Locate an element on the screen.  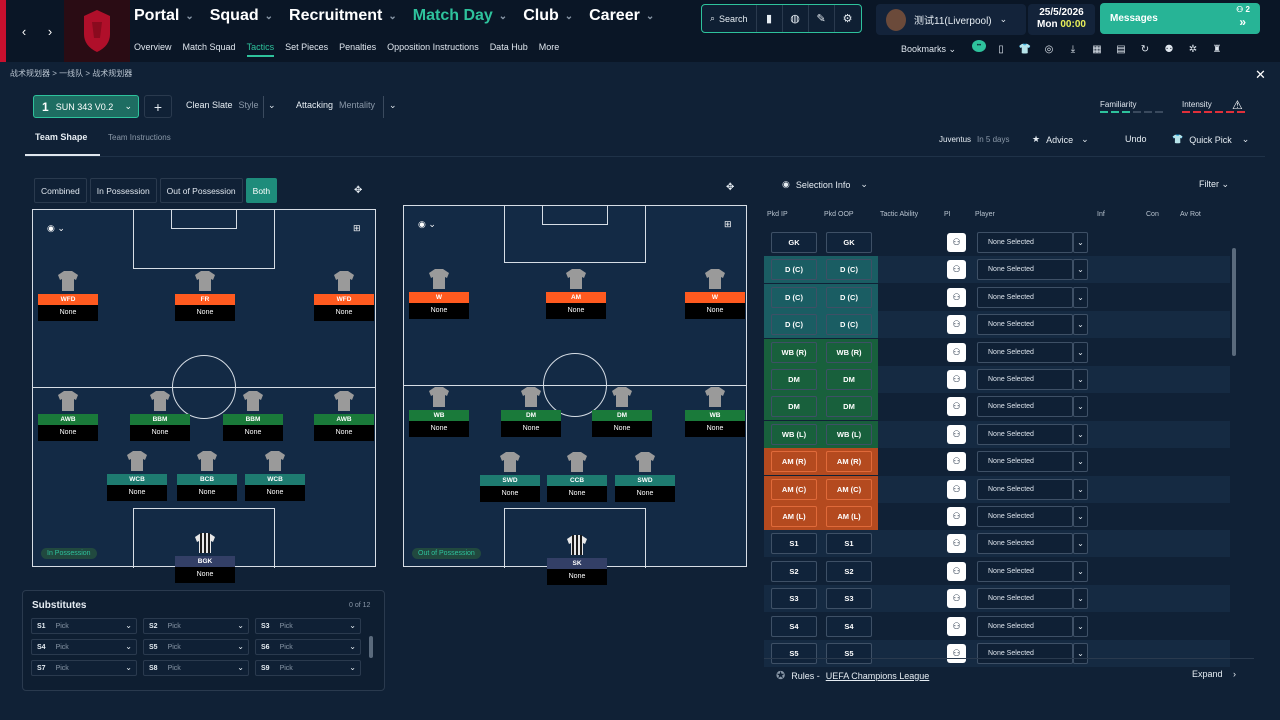
warning-icon: ⚠ is located at coordinates (1237, 105).